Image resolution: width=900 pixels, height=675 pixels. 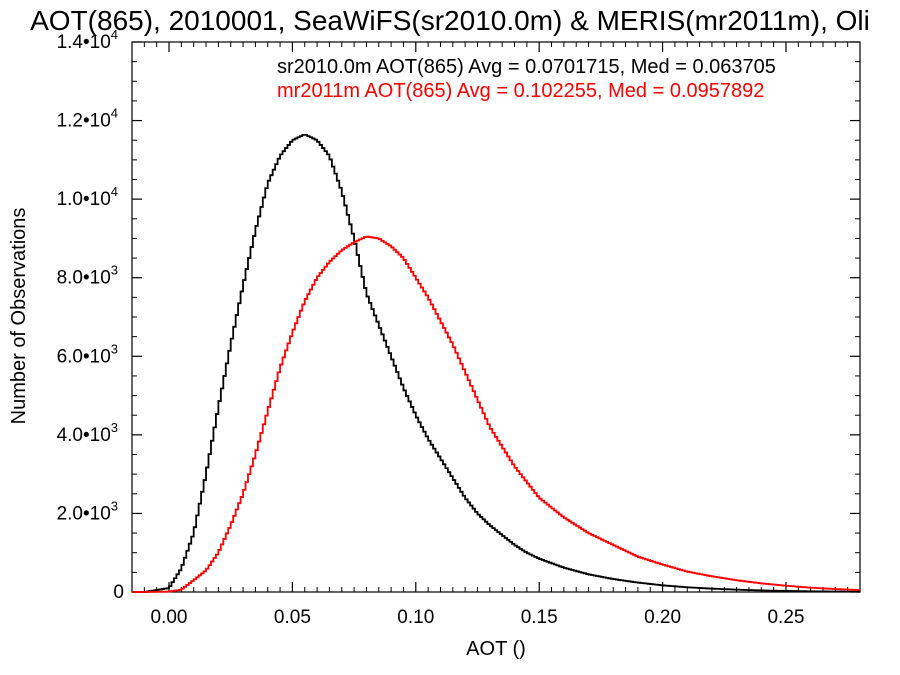 What do you see at coordinates (785, 617) in the screenshot?
I see `x-tick-label: 0.25` at bounding box center [785, 617].